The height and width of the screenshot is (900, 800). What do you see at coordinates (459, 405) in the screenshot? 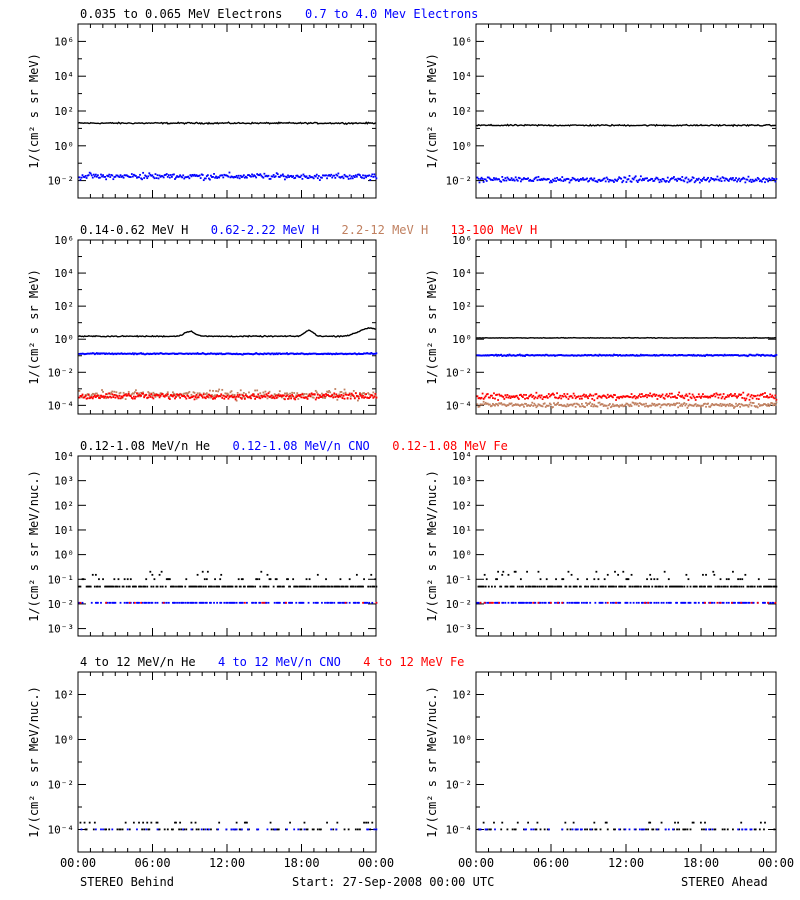
I see `y-tick-label: 10⁻⁴` at bounding box center [459, 405].